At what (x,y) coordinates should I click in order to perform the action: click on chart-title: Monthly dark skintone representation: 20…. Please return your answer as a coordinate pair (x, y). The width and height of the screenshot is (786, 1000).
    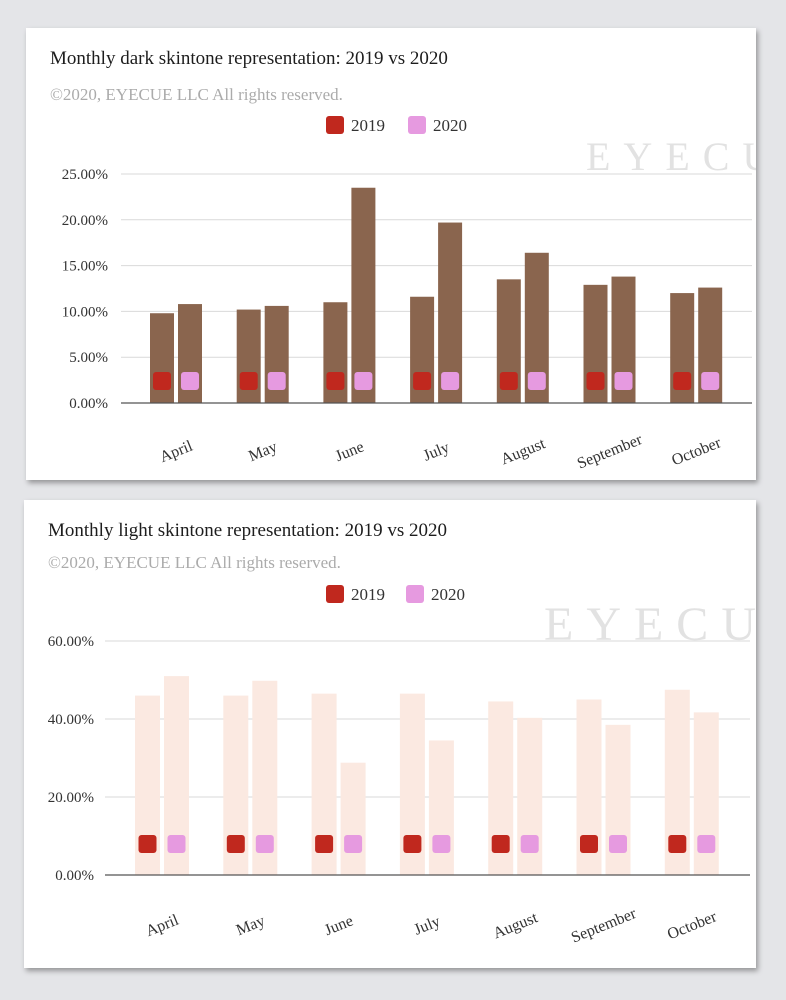
    Looking at the image, I should click on (249, 58).